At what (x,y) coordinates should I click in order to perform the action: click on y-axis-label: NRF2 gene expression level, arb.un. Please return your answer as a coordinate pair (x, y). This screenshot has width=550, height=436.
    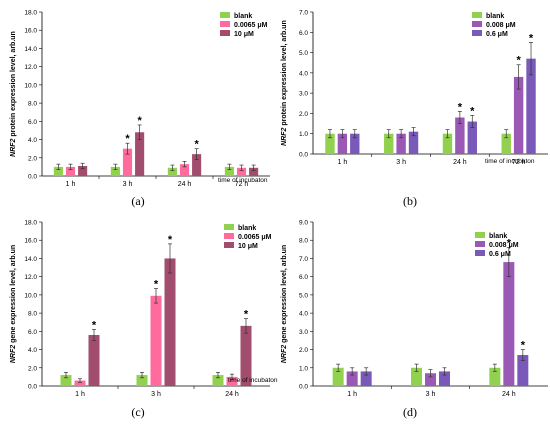
    Looking at the image, I should click on (13, 304).